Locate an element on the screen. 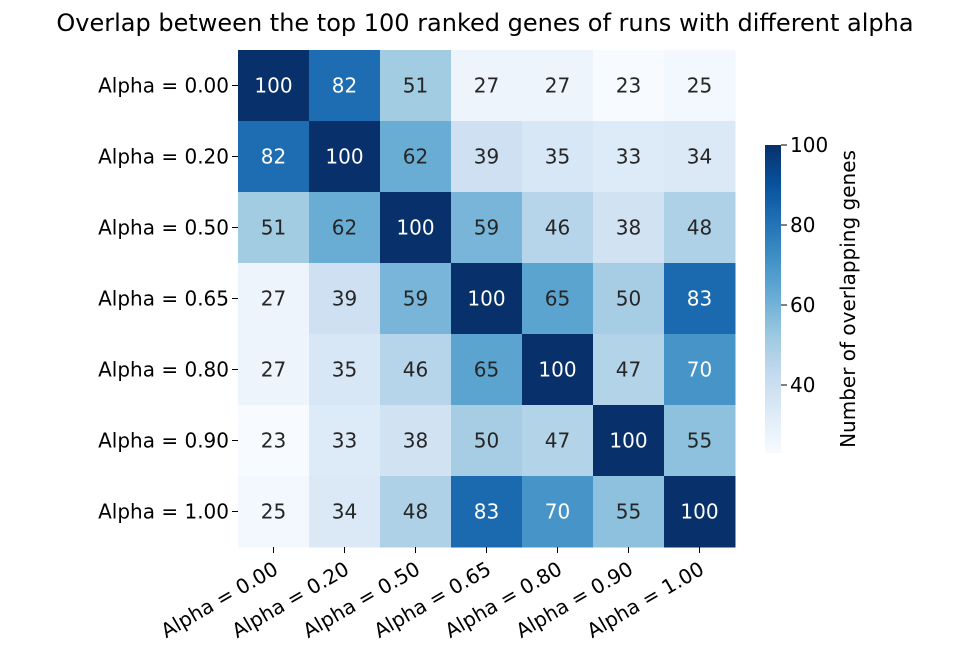 The image size is (971, 659). colorbar-label: Number of overlapping genes is located at coordinates (848, 299).